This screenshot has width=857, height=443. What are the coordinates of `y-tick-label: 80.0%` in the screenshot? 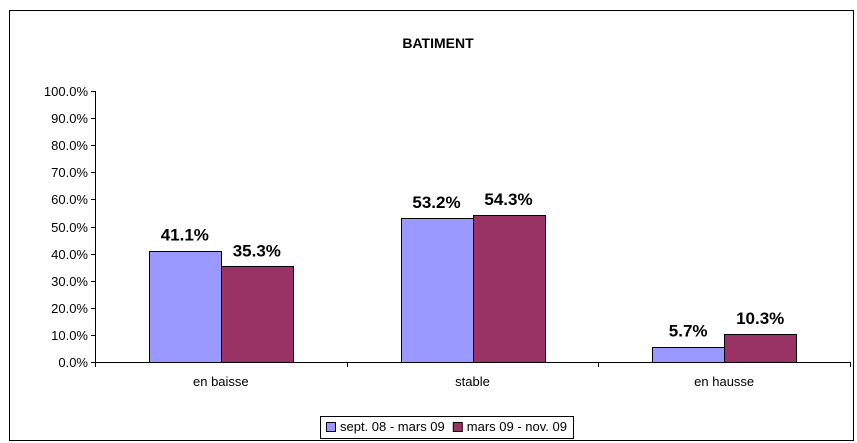 It's located at (69, 145).